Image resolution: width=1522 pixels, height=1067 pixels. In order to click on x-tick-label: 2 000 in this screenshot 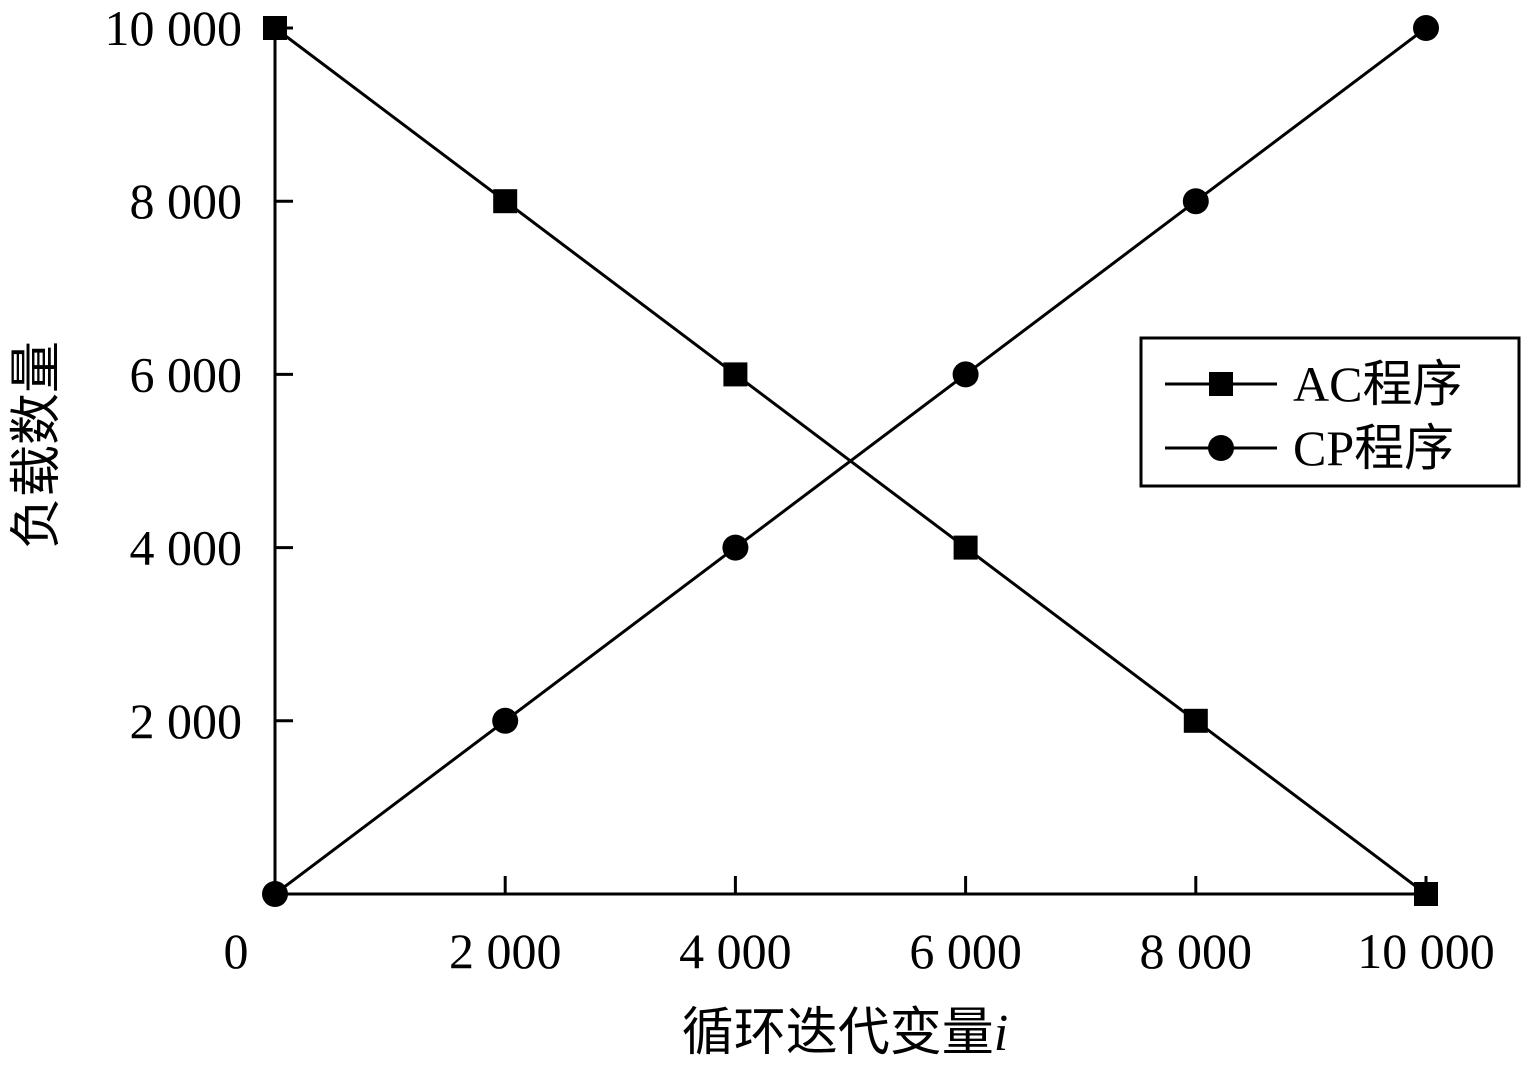, I will do `click(505, 951)`.